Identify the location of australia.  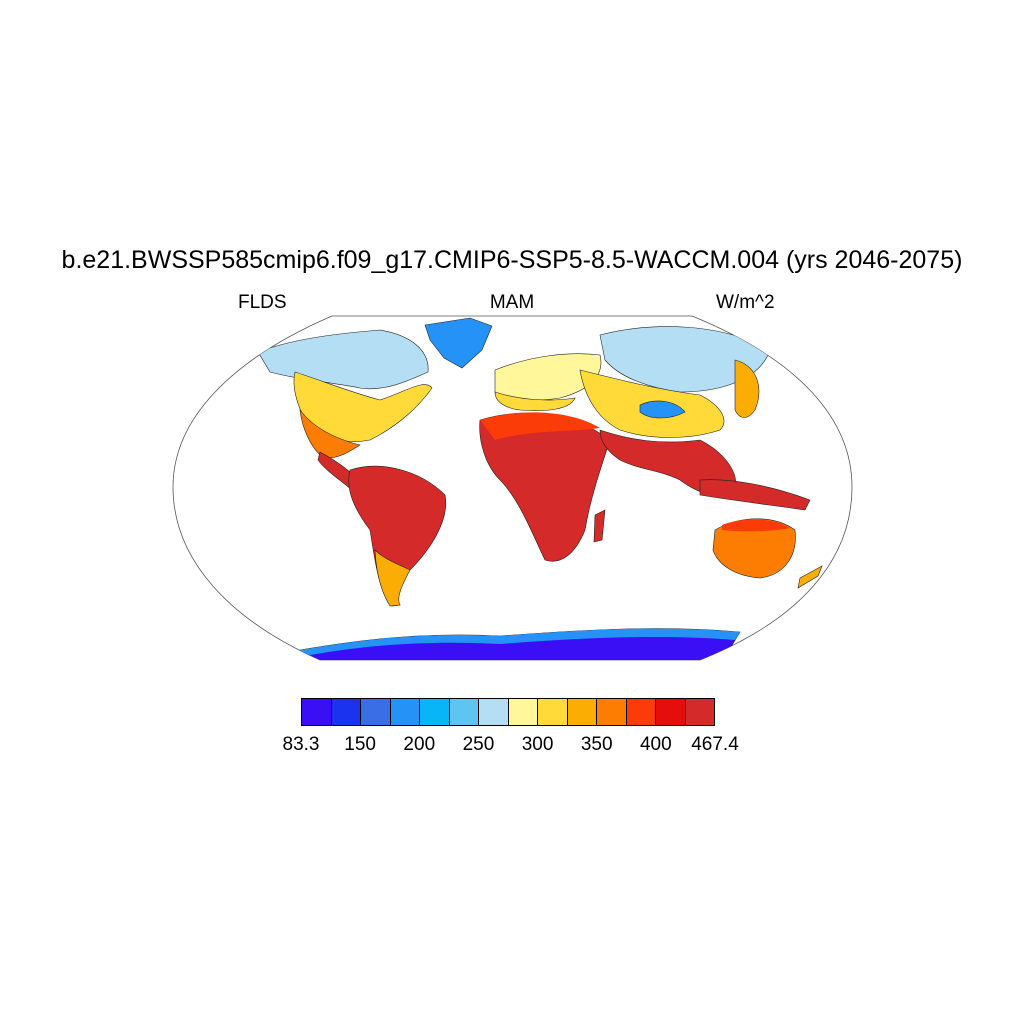
(754, 548).